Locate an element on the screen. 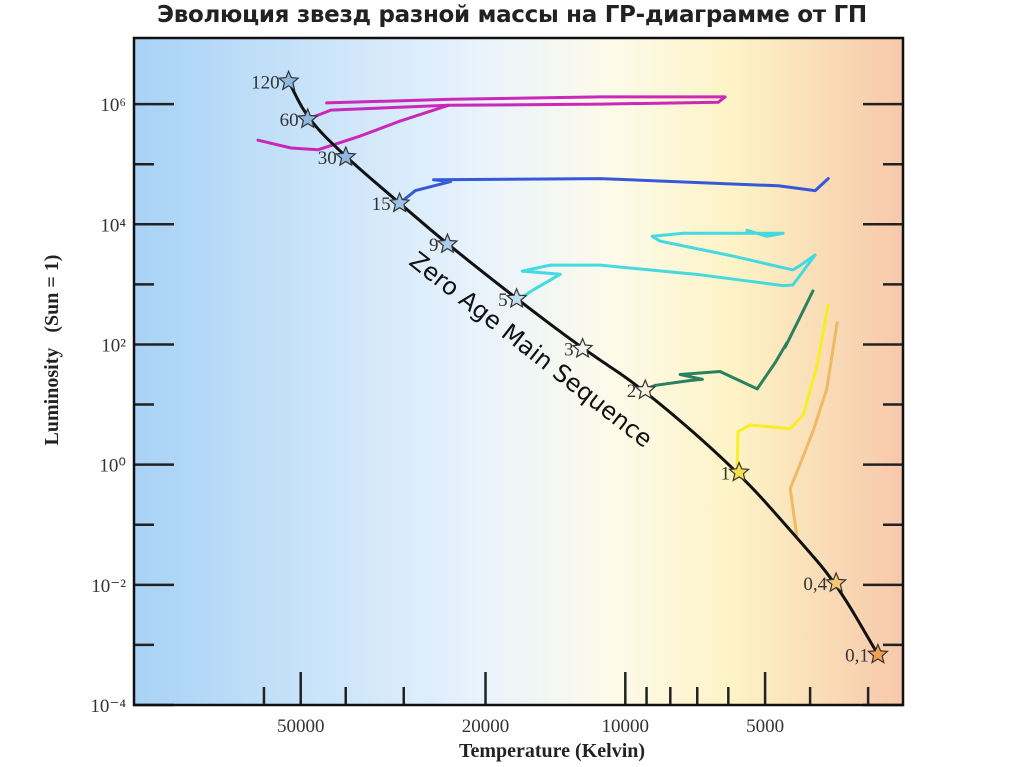  y-tick-label: 10⁻⁴ is located at coordinates (108, 706).